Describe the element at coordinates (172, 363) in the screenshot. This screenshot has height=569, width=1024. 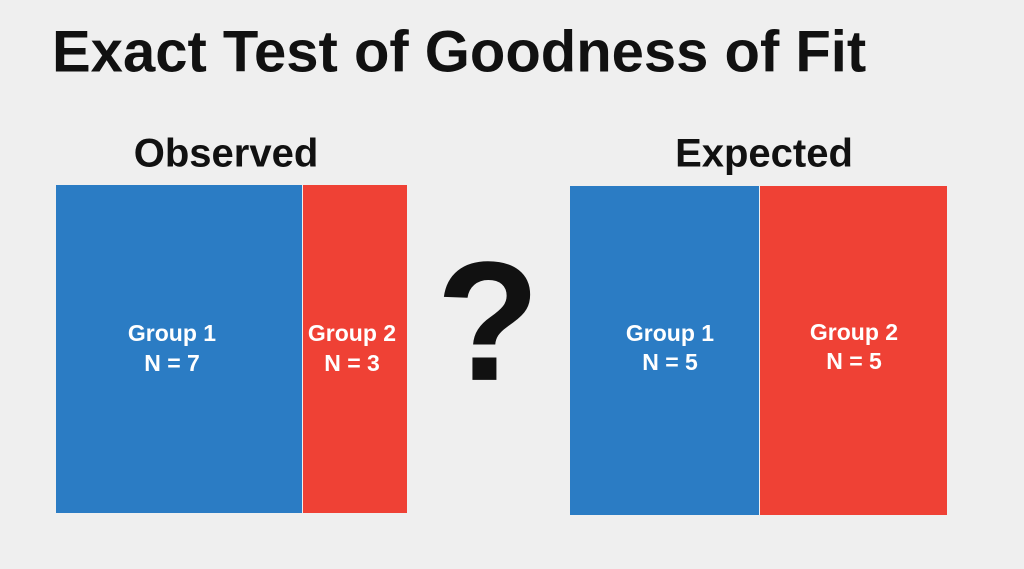
I see `group-count: N = 7` at that location.